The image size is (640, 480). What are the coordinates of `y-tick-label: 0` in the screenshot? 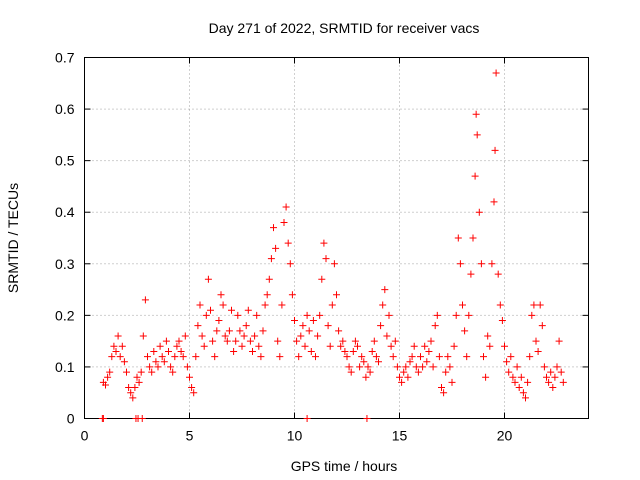 It's located at (71, 419).